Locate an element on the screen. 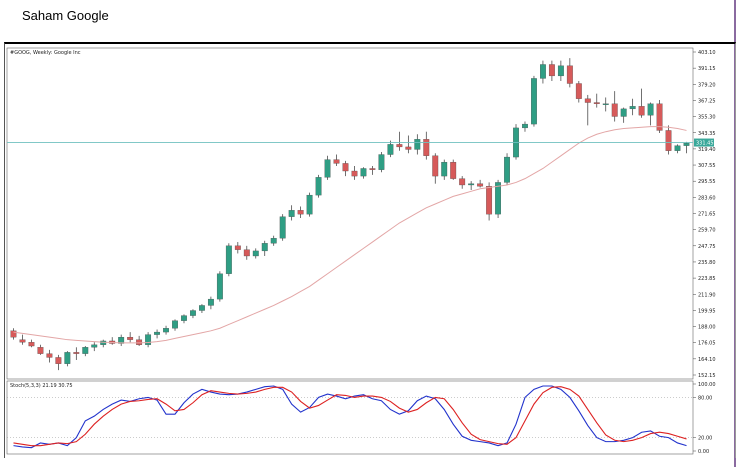 The height and width of the screenshot is (467, 736). price-axis-label: 307.55 is located at coordinates (707, 166).